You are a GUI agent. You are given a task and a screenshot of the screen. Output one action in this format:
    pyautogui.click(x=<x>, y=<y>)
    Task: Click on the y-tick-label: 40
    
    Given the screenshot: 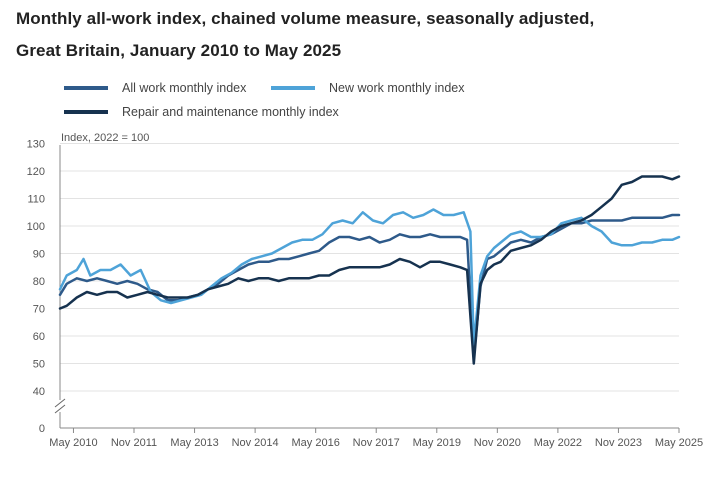 What is the action you would take?
    pyautogui.click(x=39, y=392)
    